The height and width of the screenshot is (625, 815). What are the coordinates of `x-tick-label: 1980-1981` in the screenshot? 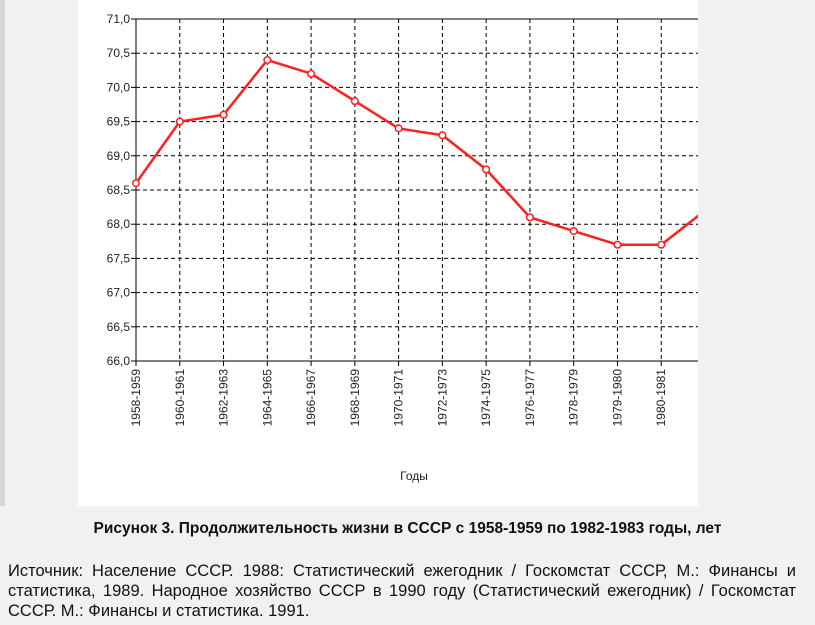 It's located at (661, 398).